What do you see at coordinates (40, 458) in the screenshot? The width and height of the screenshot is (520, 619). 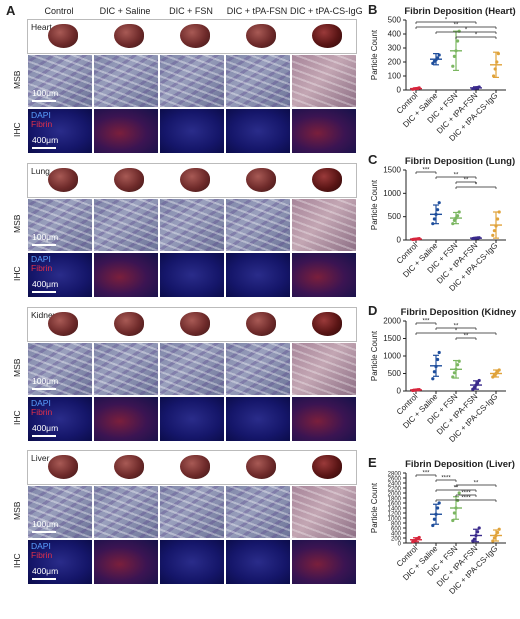 I see `organ-label: Liver` at bounding box center [40, 458].